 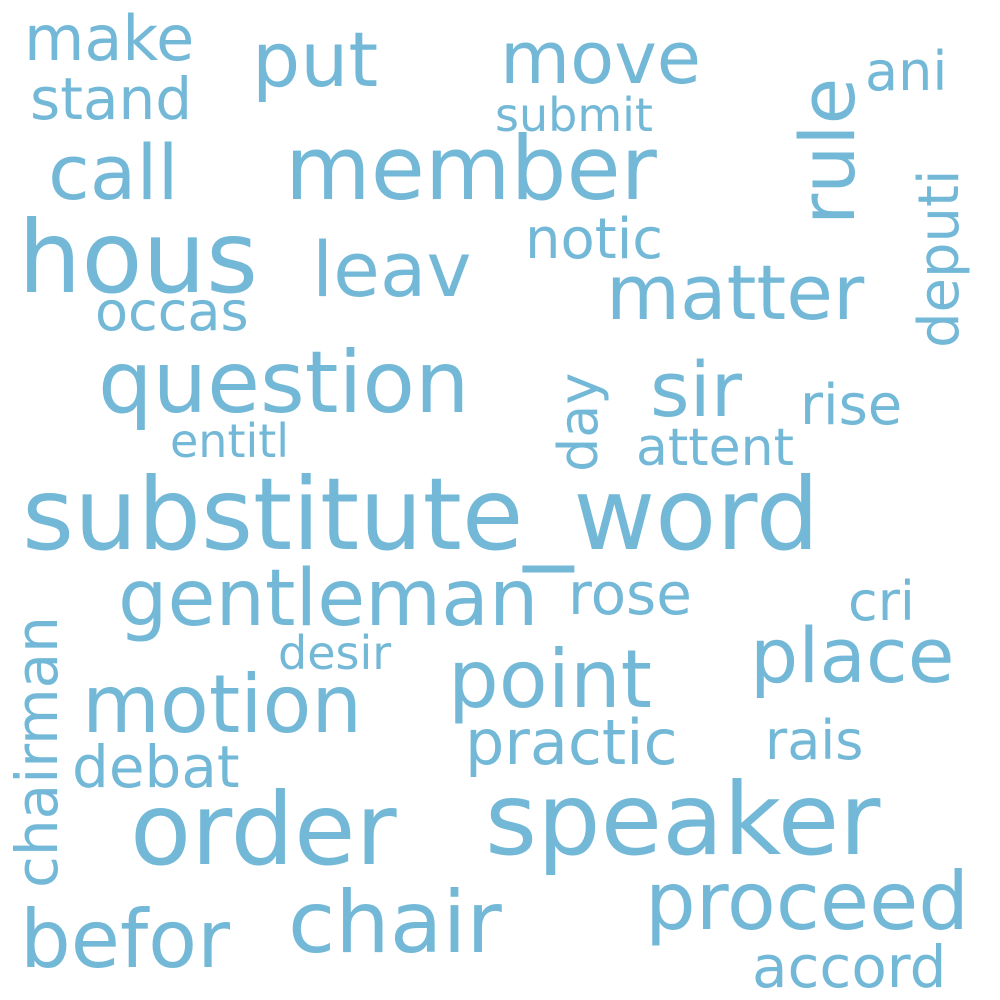 I want to click on word-substitute-word: substitute_word, so click(x=421, y=514).